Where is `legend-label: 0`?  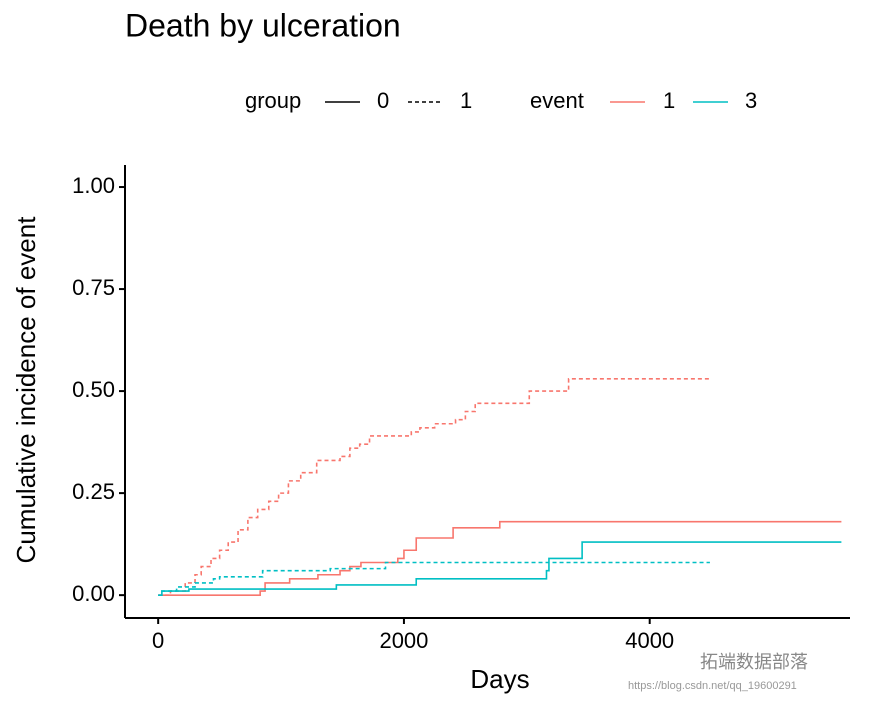 legend-label: 0 is located at coordinates (383, 100).